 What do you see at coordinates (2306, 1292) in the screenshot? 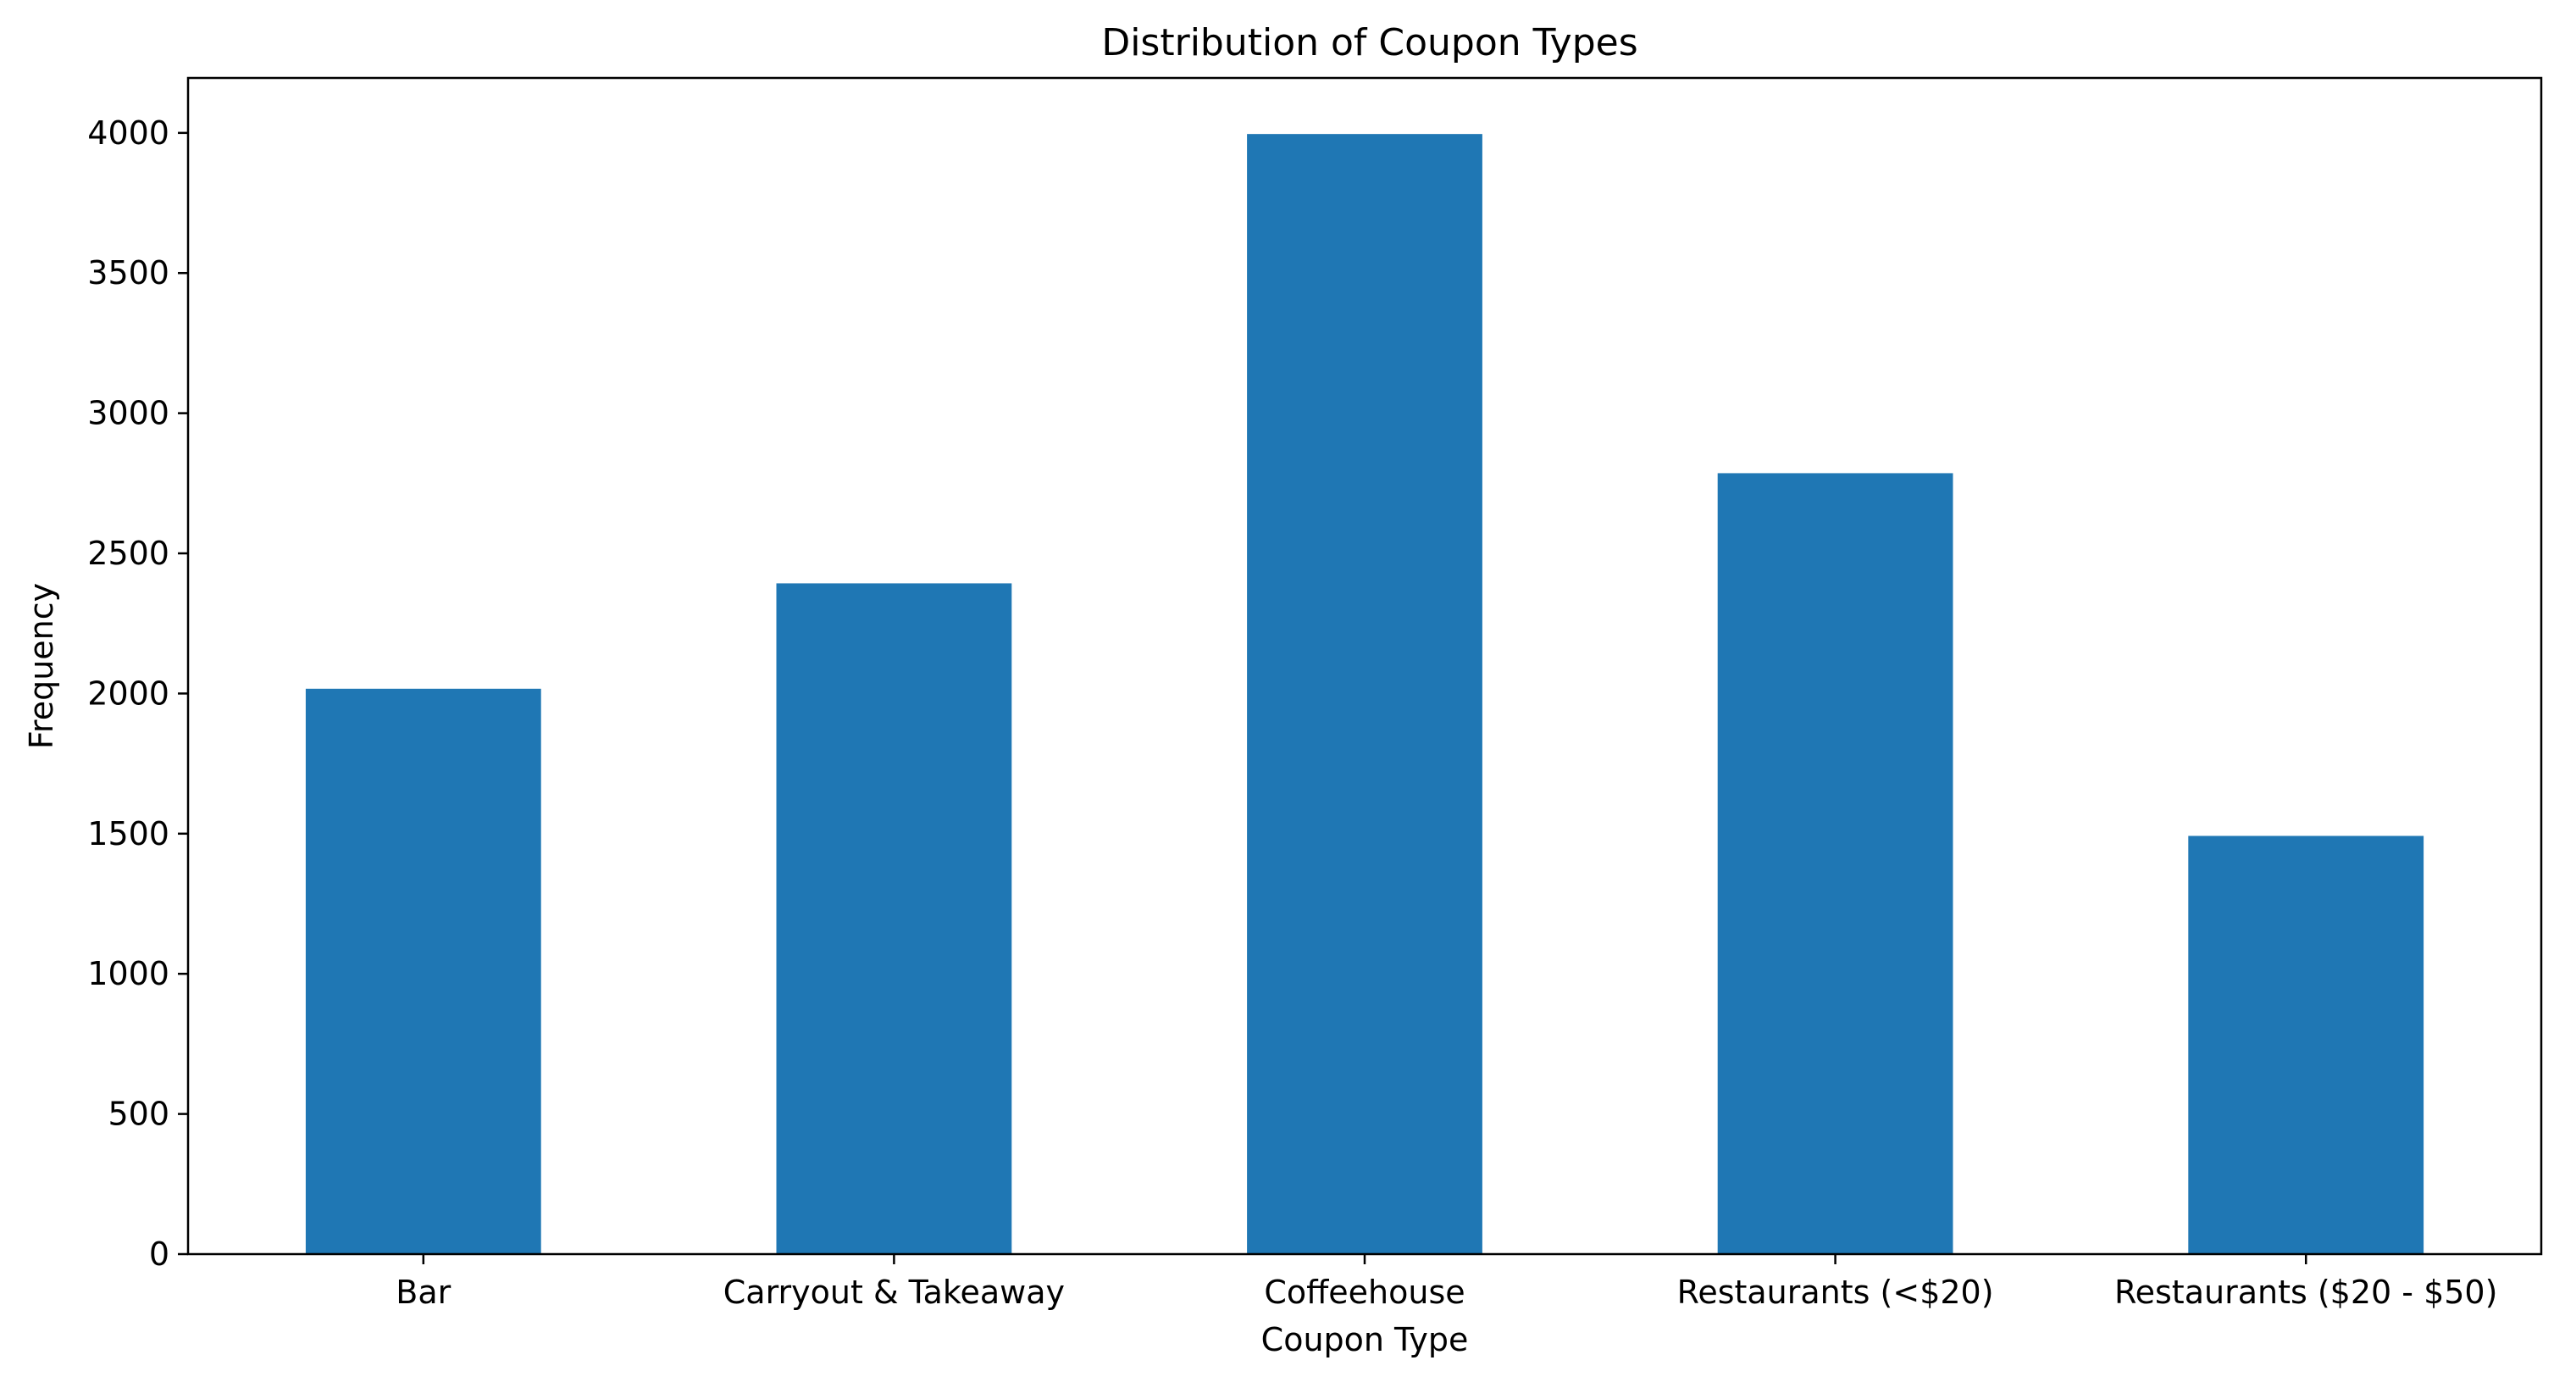
I see `x-tick-label: Restaurants ($20 - $50)` at bounding box center [2306, 1292].